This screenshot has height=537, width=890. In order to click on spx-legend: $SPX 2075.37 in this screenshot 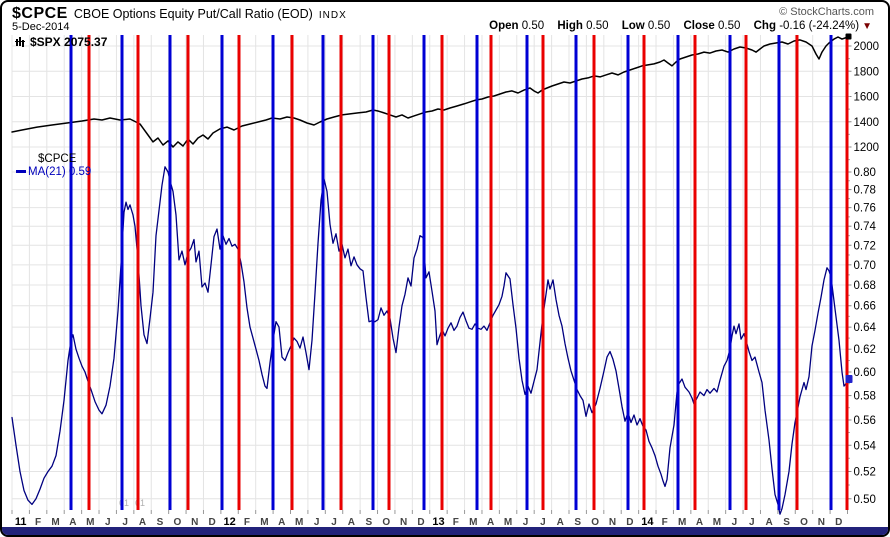, I will do `click(61, 42)`.